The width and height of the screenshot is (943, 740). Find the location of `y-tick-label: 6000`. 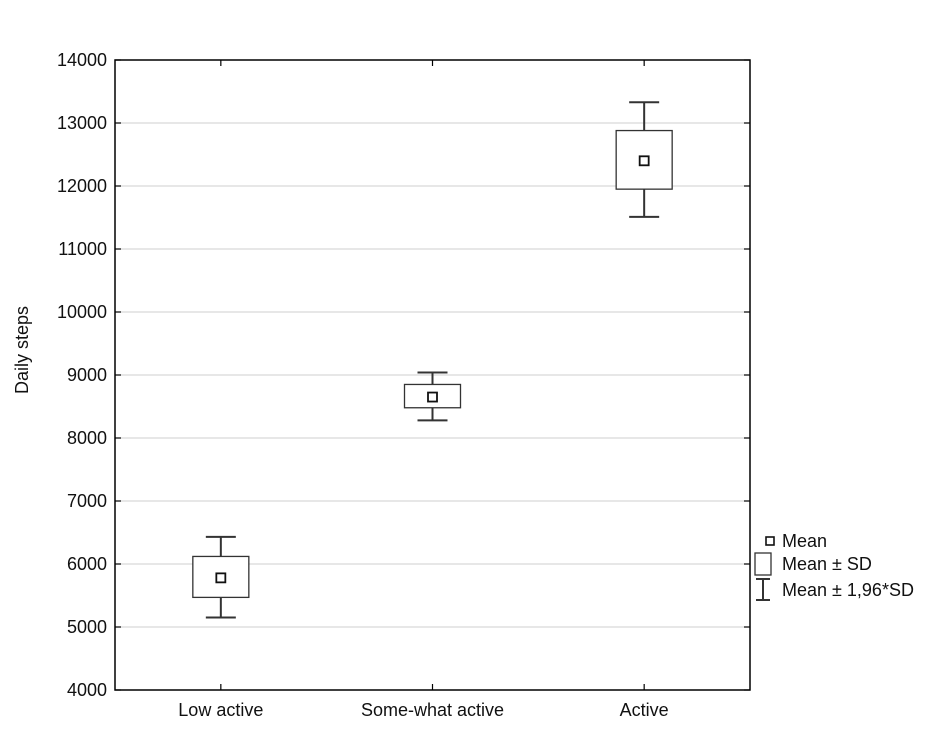

y-tick-label: 6000 is located at coordinates (87, 564).